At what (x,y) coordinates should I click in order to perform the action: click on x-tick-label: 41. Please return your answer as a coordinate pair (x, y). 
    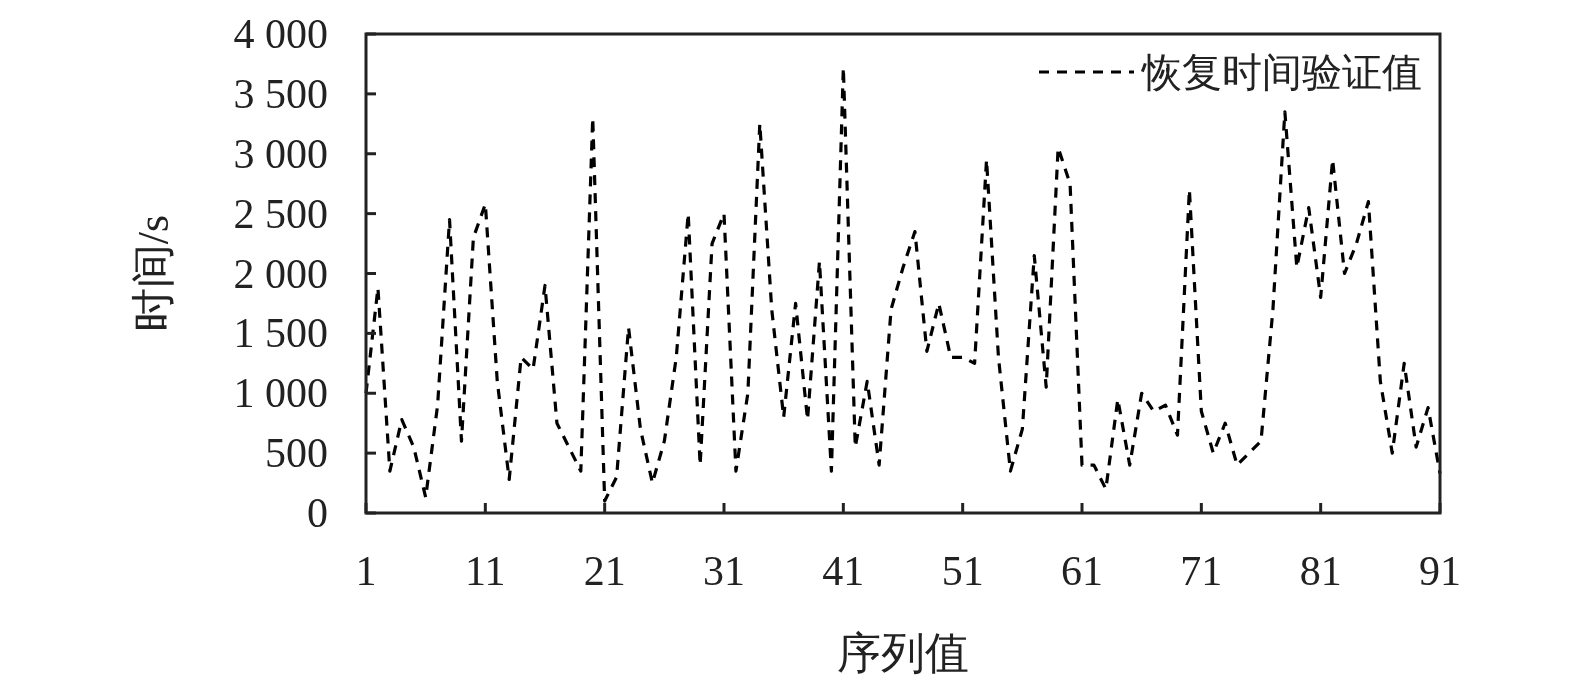
    Looking at the image, I should click on (843, 571).